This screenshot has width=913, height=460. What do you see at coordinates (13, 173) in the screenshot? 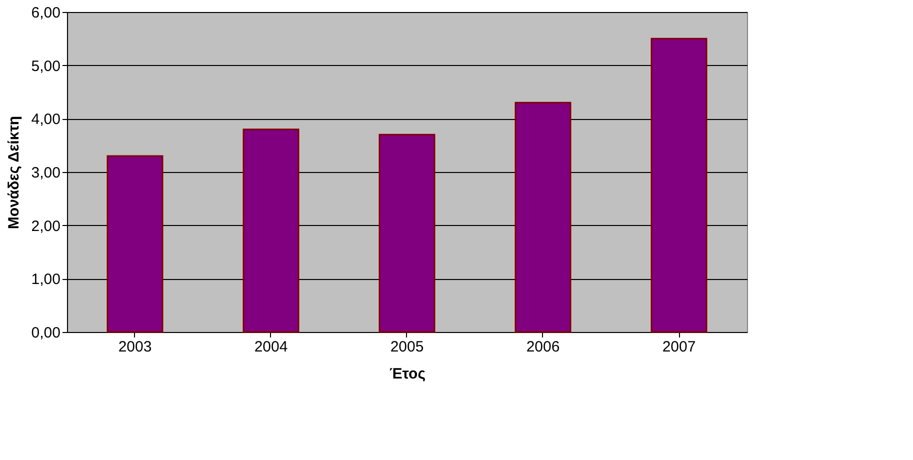
I see `y-axis-title: Μονάδες Δείκτη` at bounding box center [13, 173].